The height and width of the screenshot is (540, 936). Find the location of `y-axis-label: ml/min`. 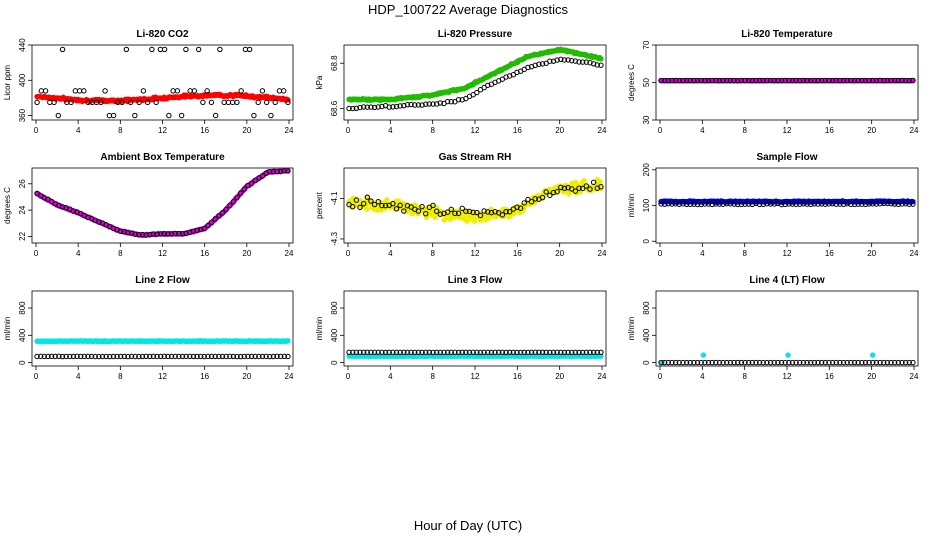

y-axis-label: ml/min is located at coordinates (7, 329).